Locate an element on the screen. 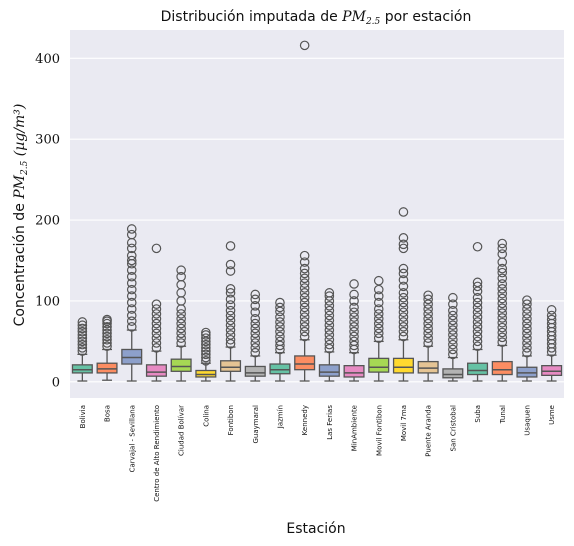 This screenshot has width=574, height=546. x-tick-label: Guaymaral is located at coordinates (256, 424).